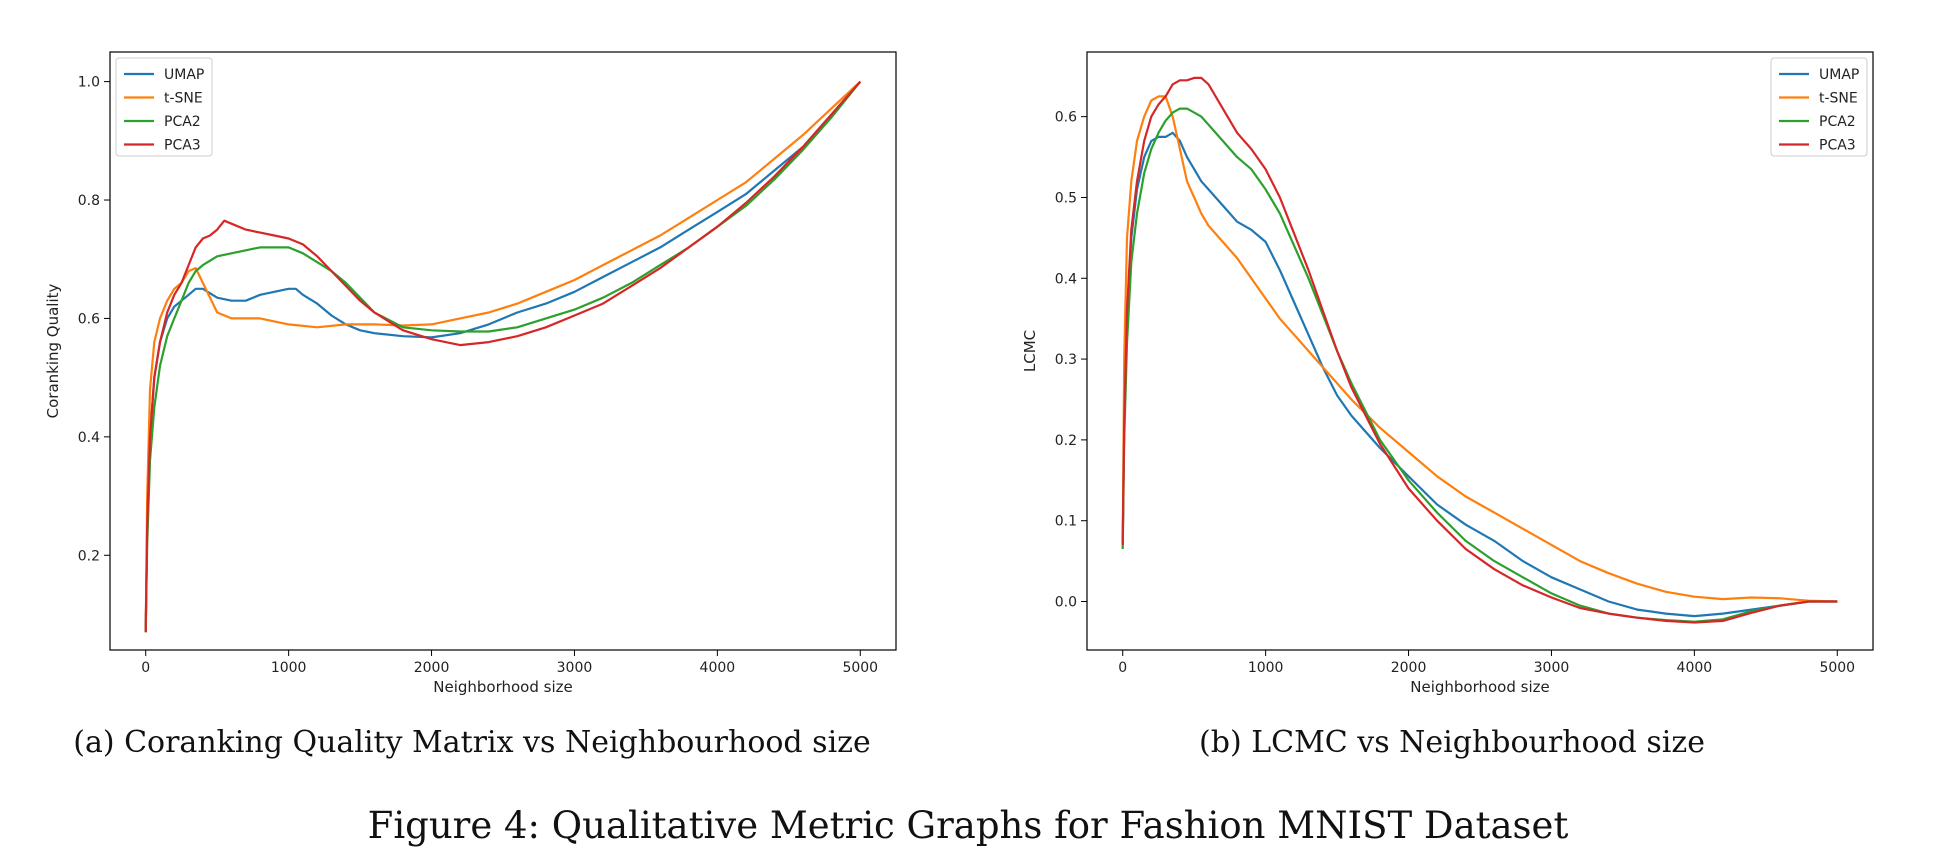 This screenshot has height=850, width=1940. What do you see at coordinates (183, 99) in the screenshot?
I see `chart0-legend-label-t-sne: t-SNE` at bounding box center [183, 99].